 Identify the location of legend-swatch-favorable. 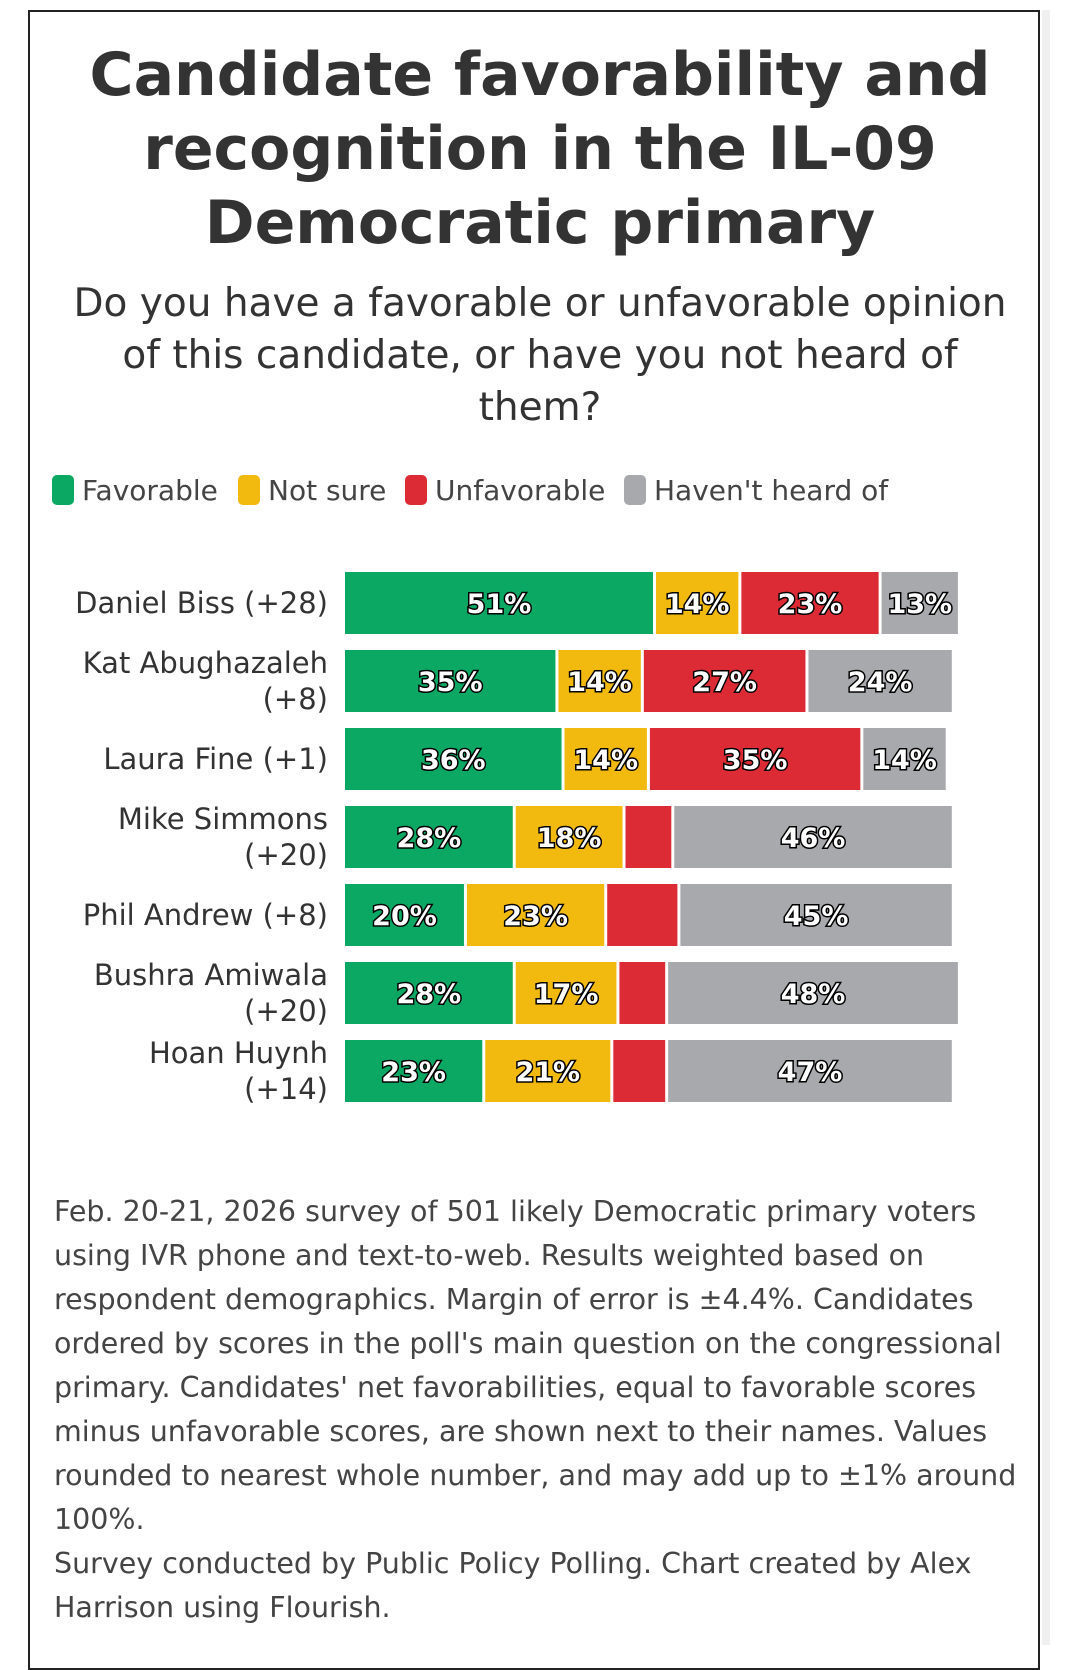
(63, 490).